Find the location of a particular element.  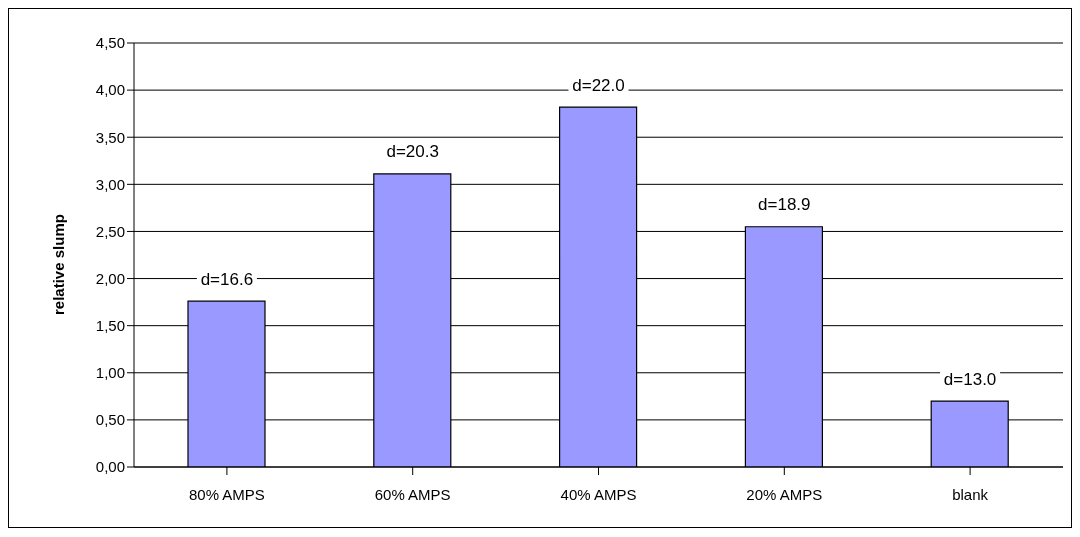

annotation: d=16.6 is located at coordinates (227, 279).